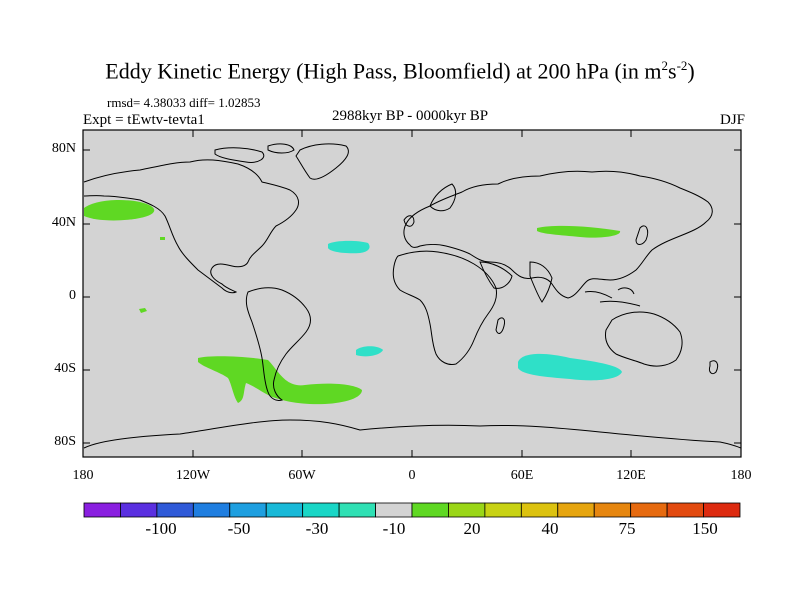 This screenshot has height=600, width=800. Describe the element at coordinates (642, 235) in the screenshot. I see `coast-japan` at that location.